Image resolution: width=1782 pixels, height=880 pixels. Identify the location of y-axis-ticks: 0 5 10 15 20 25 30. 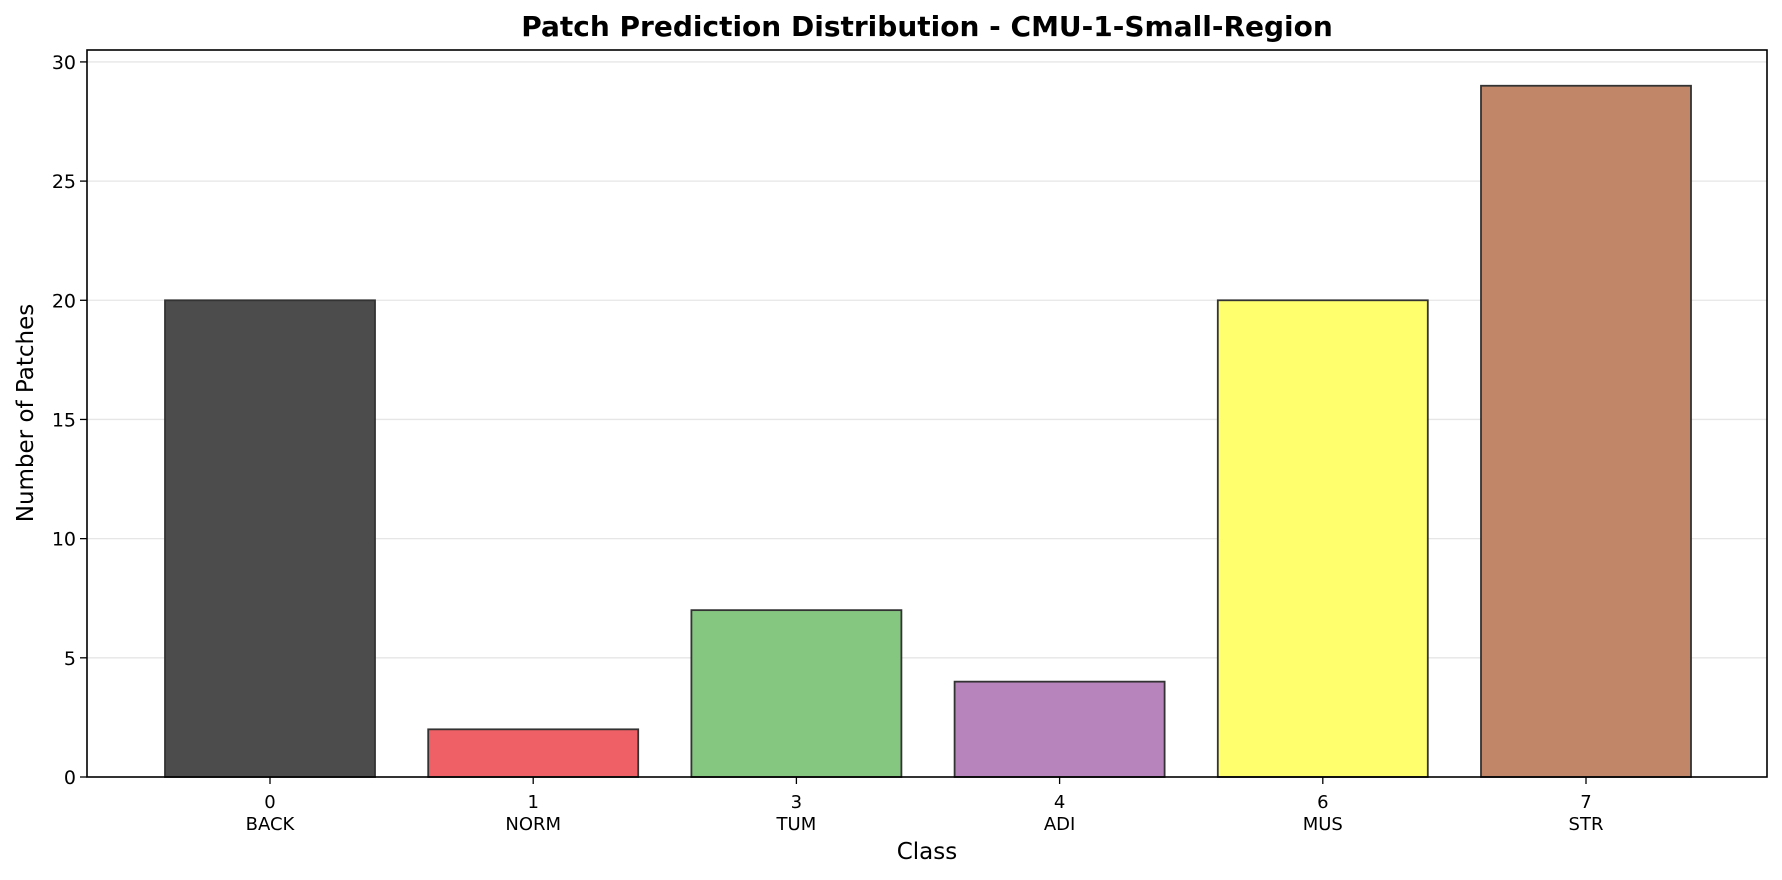
(69, 420).